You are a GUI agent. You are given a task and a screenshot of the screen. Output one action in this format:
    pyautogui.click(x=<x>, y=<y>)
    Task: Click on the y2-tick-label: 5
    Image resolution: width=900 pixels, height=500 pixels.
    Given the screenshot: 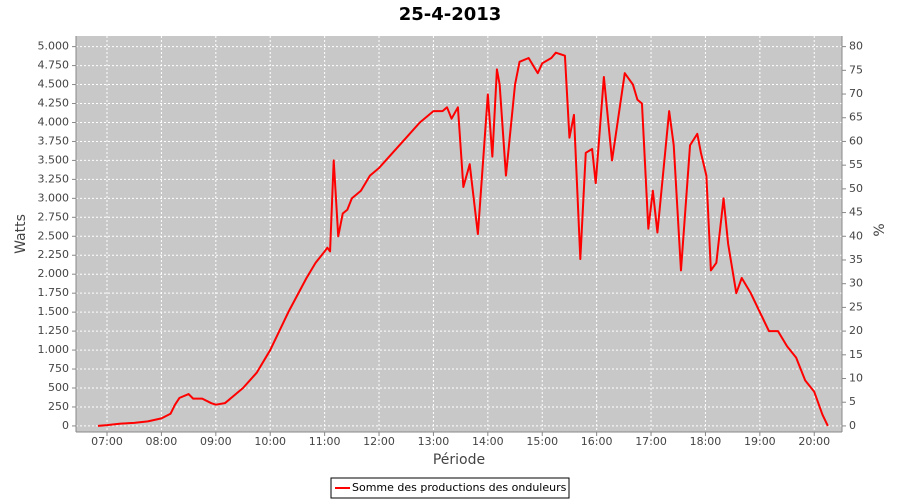 What is the action you would take?
    pyautogui.click(x=852, y=401)
    